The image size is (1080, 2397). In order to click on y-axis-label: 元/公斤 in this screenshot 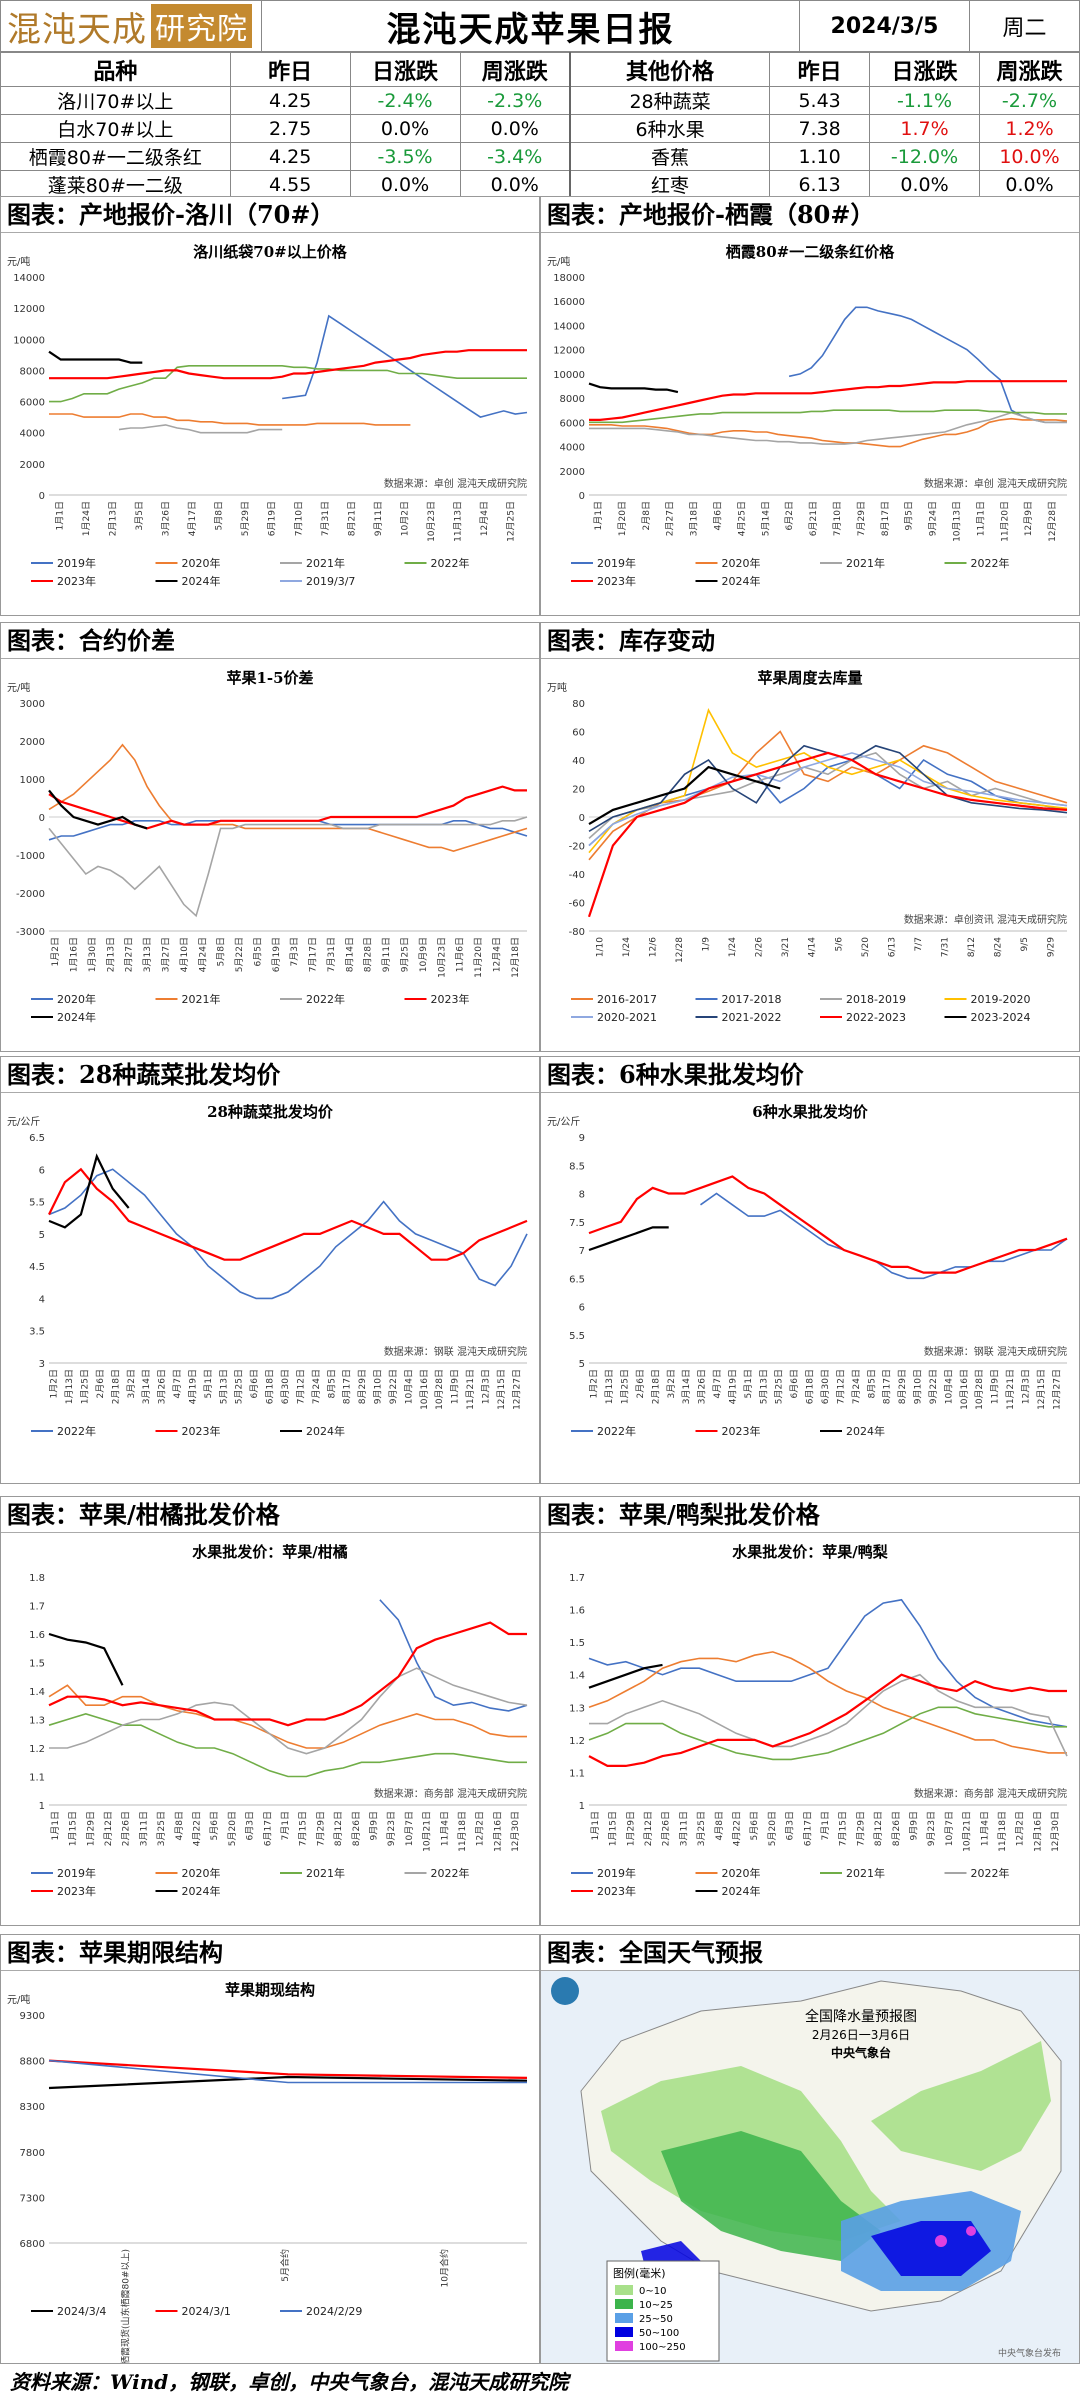, I will do `click(563, 1122)`.